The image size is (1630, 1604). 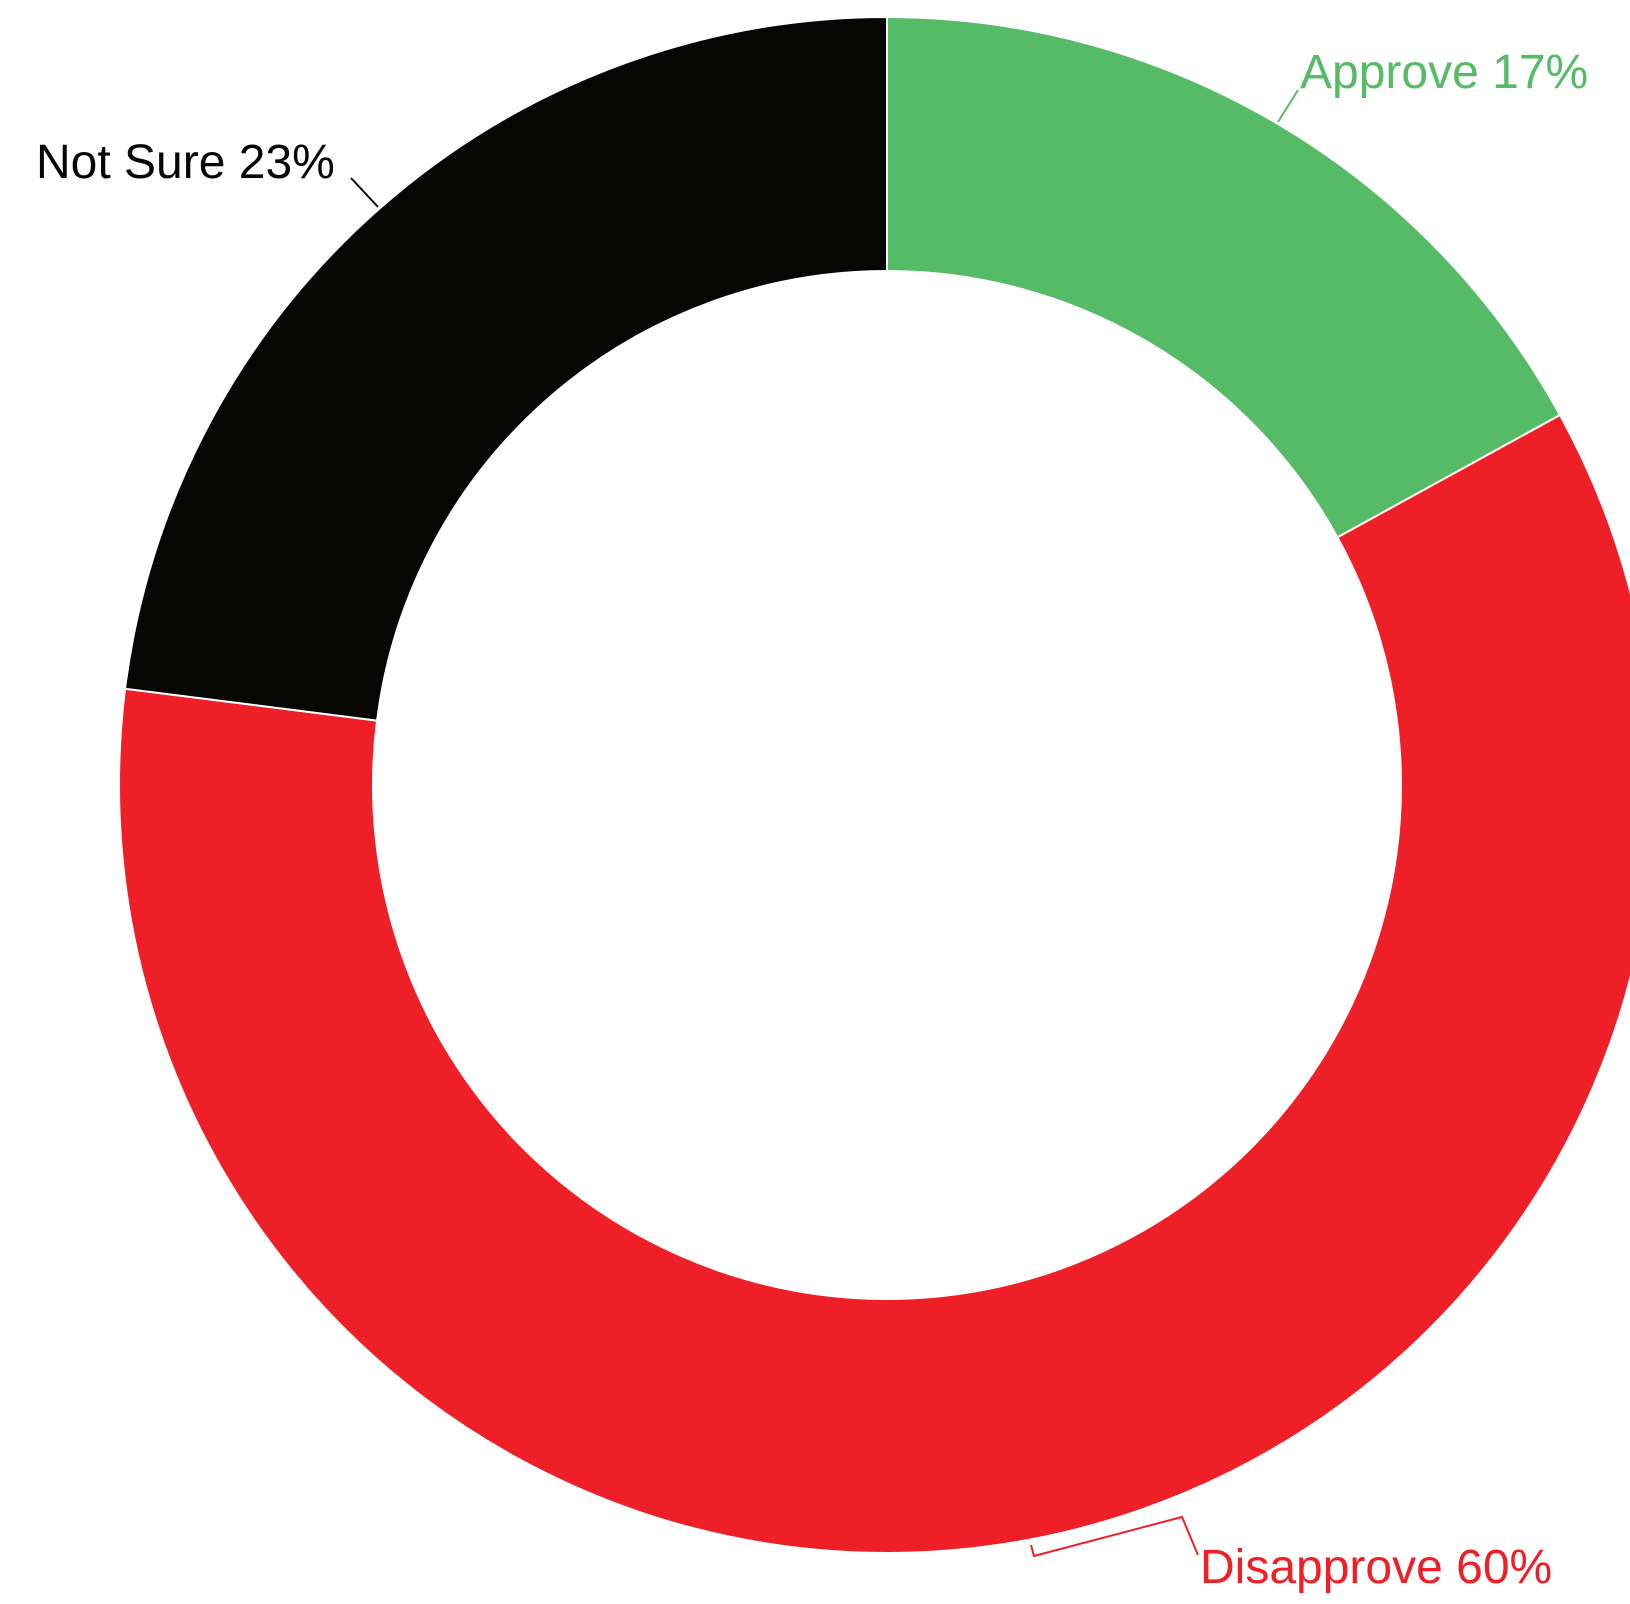 What do you see at coordinates (1114, 1536) in the screenshot?
I see `leader-line-disapprove` at bounding box center [1114, 1536].